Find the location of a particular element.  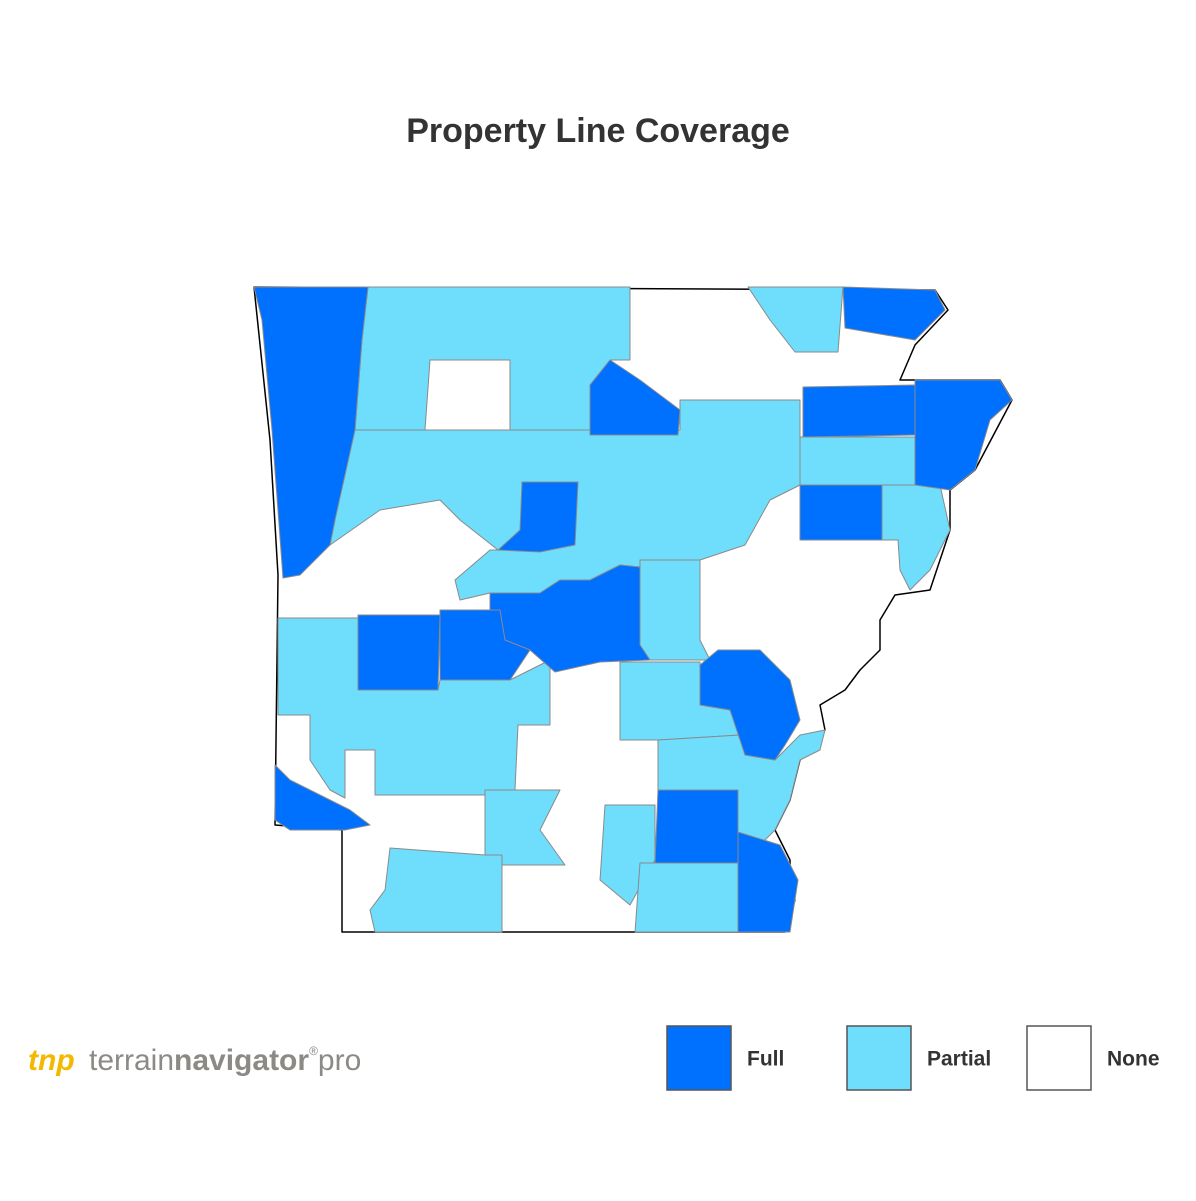

legend-label: Partial is located at coordinates (959, 1059).